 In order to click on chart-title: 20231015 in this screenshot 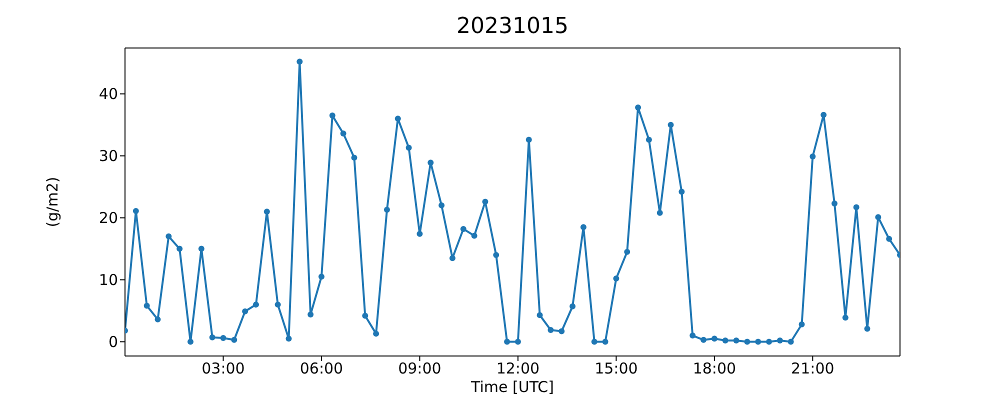, I will do `click(513, 26)`.